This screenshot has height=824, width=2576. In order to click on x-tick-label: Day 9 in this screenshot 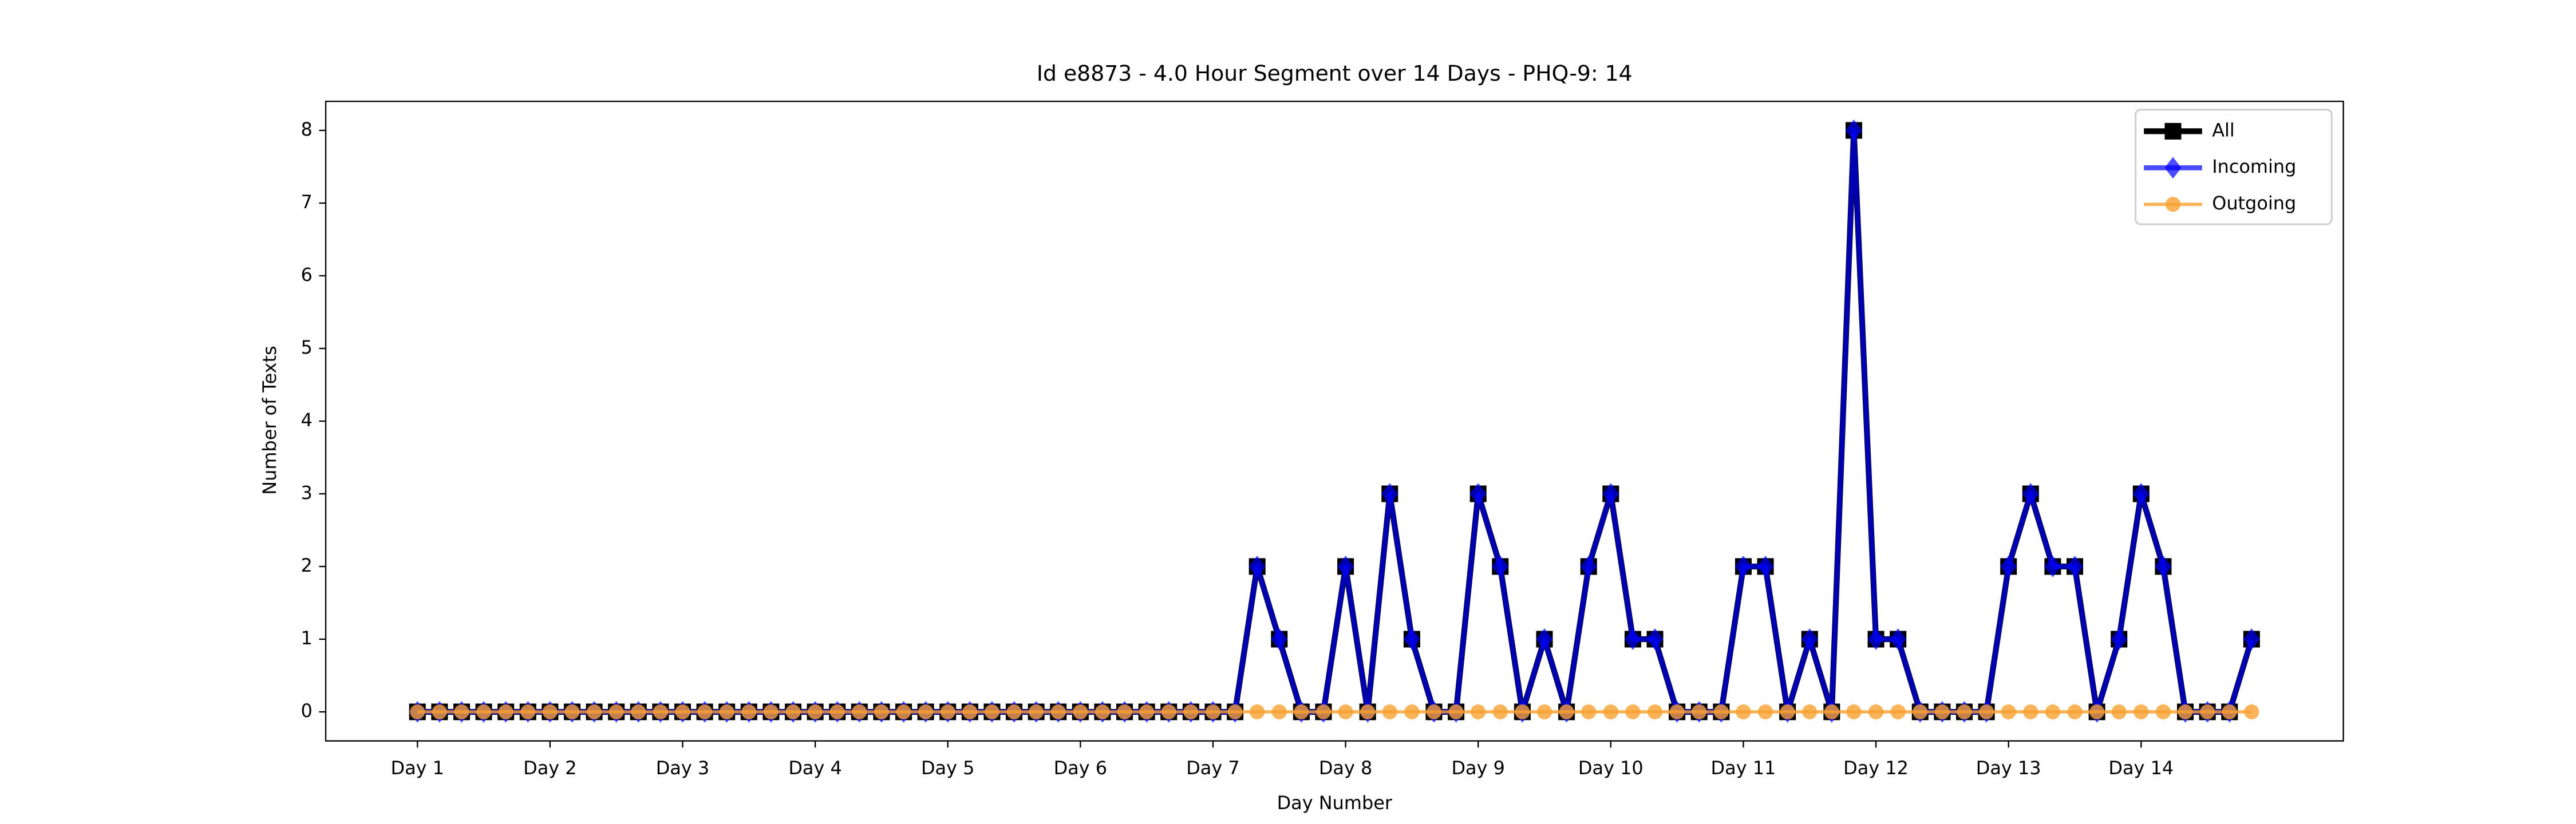, I will do `click(1478, 768)`.